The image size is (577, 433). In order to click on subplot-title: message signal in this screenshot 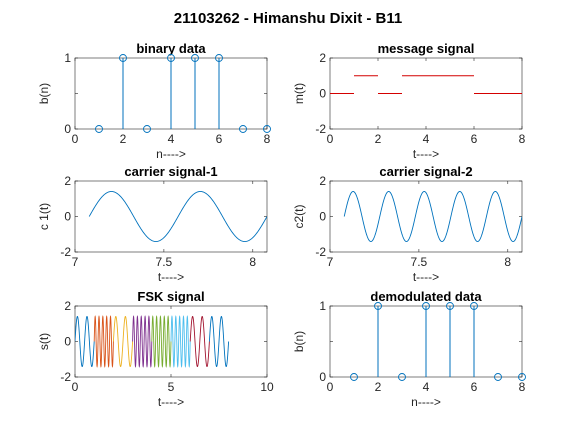, I will do `click(426, 48)`.